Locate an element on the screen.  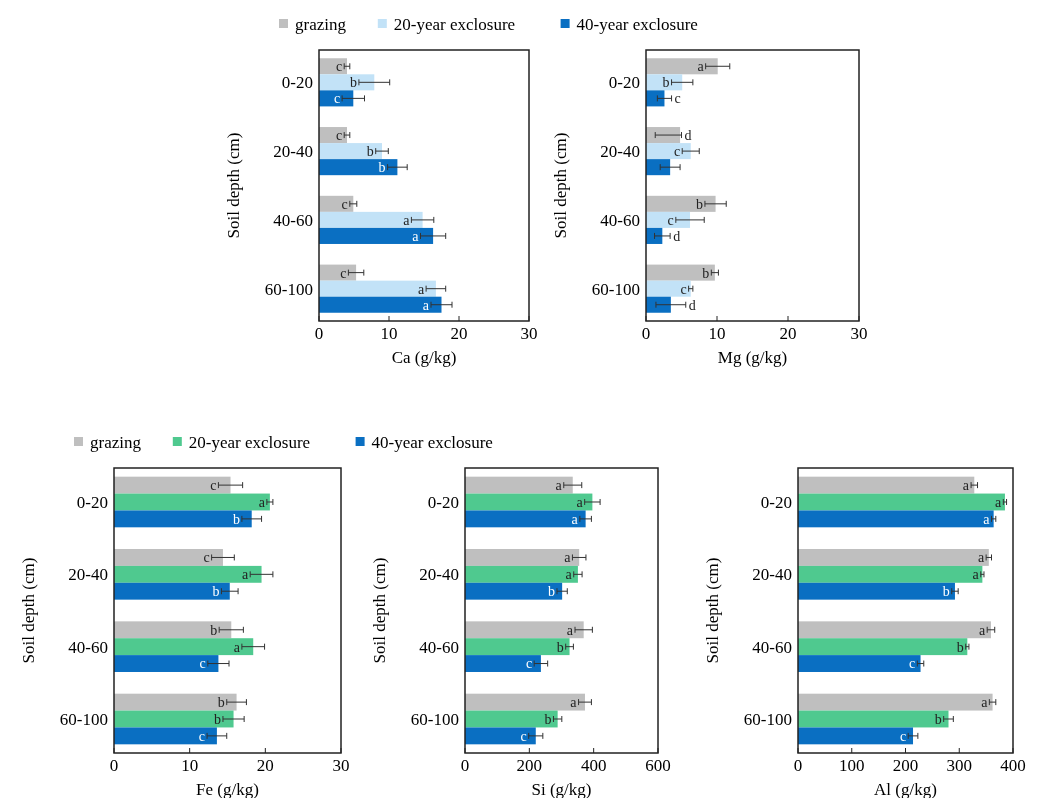
x-tick-label: 100 is located at coordinates (852, 765).